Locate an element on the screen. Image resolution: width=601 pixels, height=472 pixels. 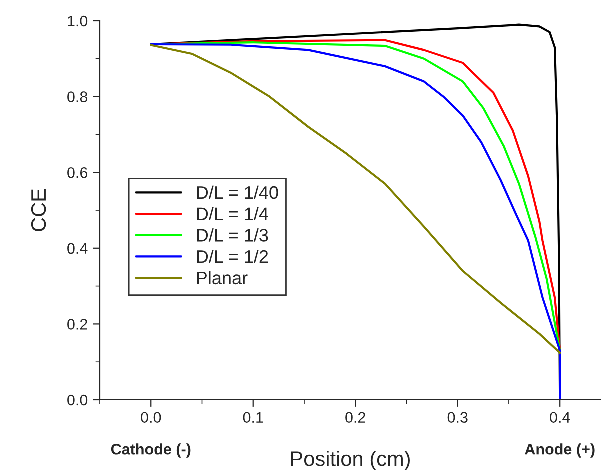
text: Cathode (-) is located at coordinates (151, 451).